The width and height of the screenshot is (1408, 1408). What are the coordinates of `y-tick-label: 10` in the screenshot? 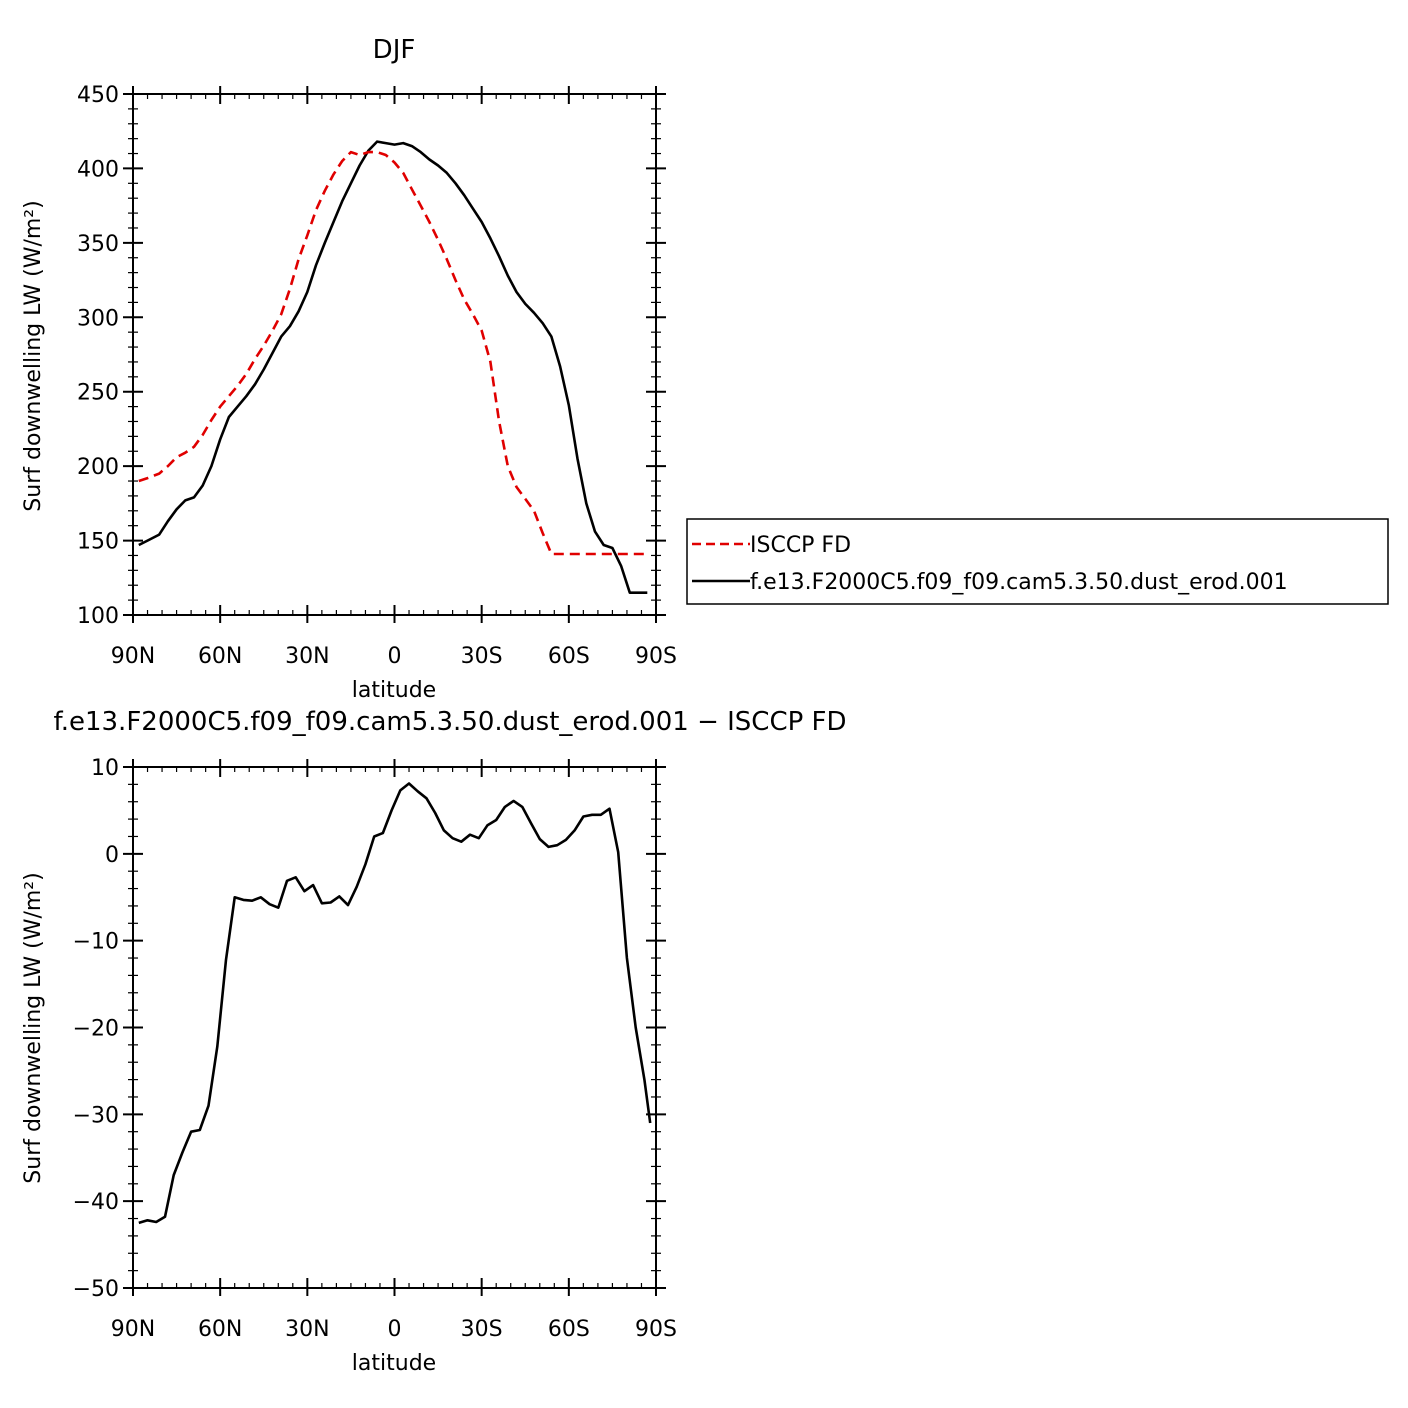 It's located at (105, 768).